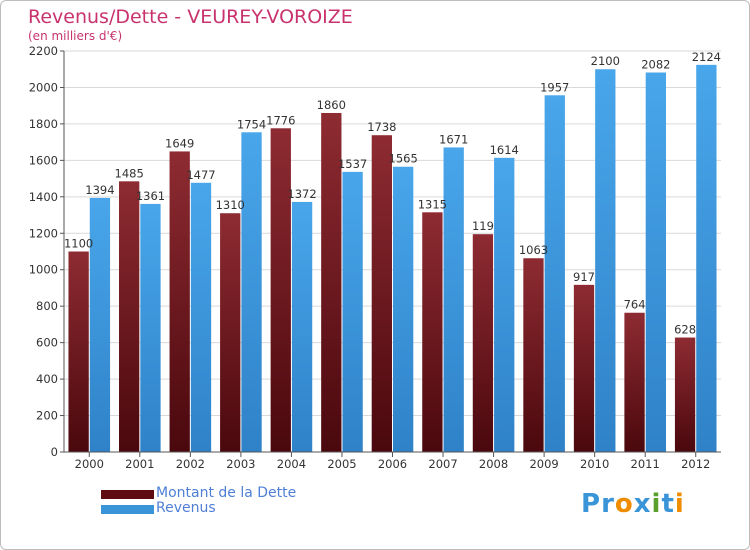 The image size is (750, 550). I want to click on bar-value-label: 1485, so click(129, 173).